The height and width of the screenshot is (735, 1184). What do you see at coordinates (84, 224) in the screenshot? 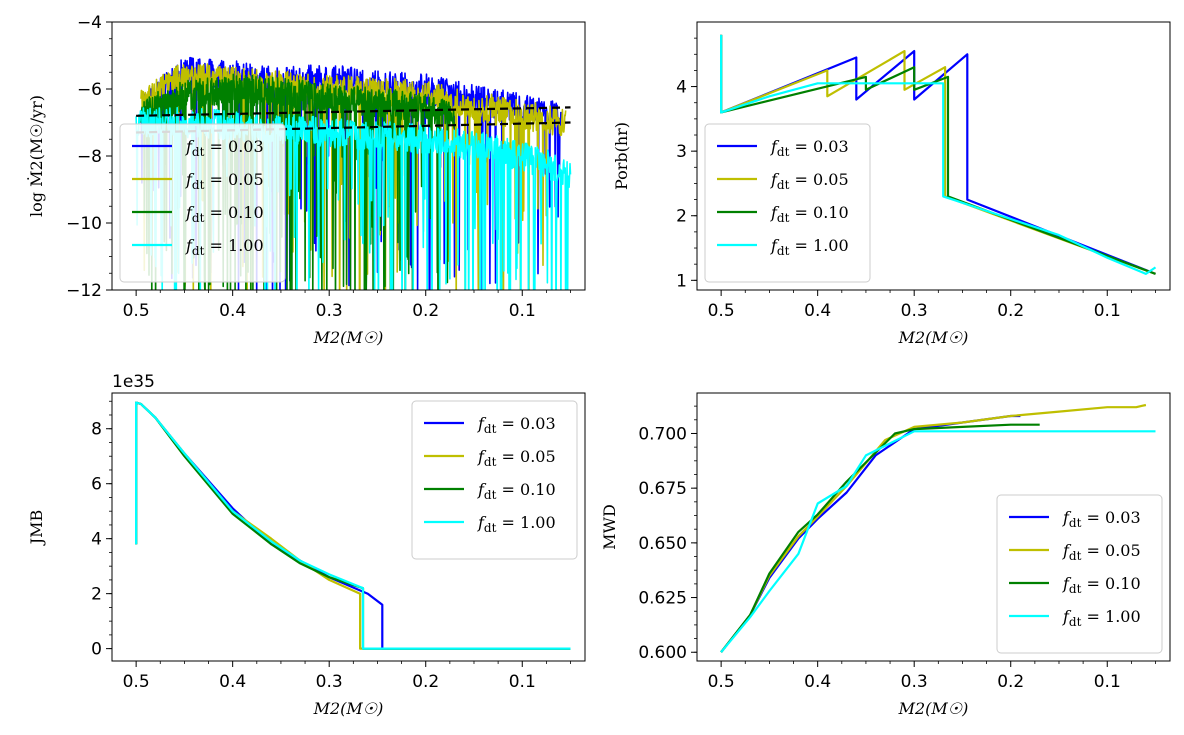
I see `y-tick-label: −10` at bounding box center [84, 224].